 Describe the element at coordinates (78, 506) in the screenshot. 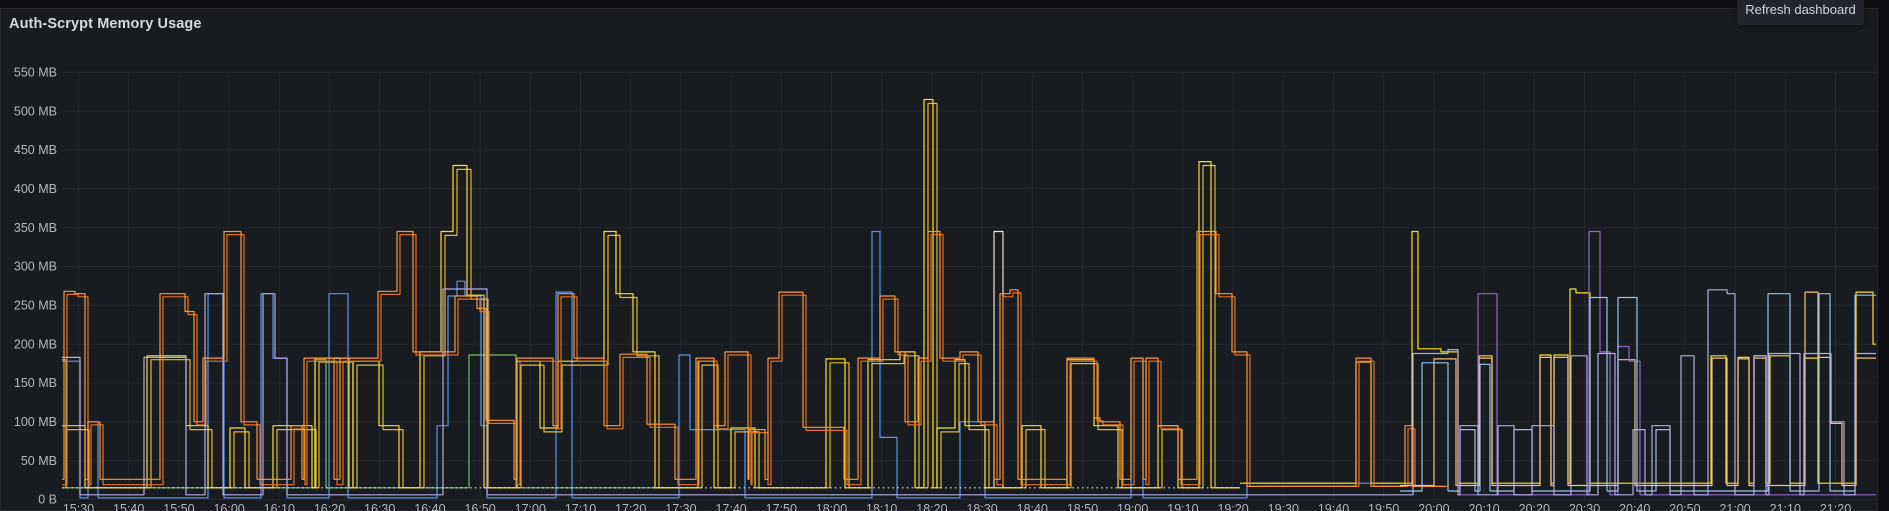

I see `svg-text: 15:30` at that location.